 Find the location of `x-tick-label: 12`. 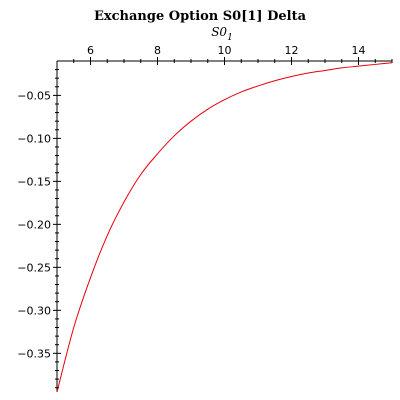

x-tick-label: 12 is located at coordinates (292, 50).